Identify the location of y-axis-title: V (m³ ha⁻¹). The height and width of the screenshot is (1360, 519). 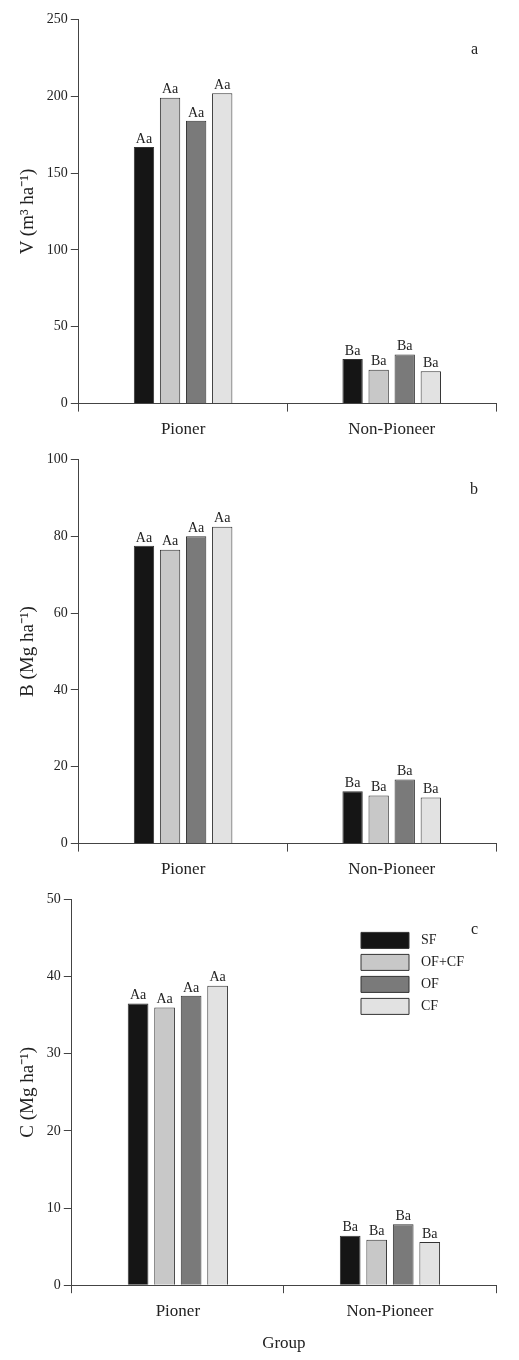
(27, 211).